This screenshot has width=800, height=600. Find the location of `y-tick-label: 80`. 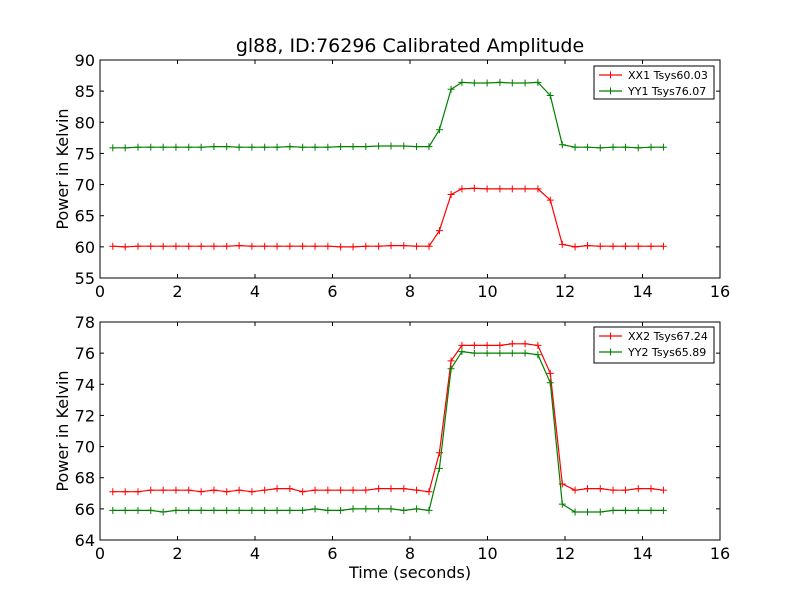

y-tick-label: 80 is located at coordinates (85, 122).